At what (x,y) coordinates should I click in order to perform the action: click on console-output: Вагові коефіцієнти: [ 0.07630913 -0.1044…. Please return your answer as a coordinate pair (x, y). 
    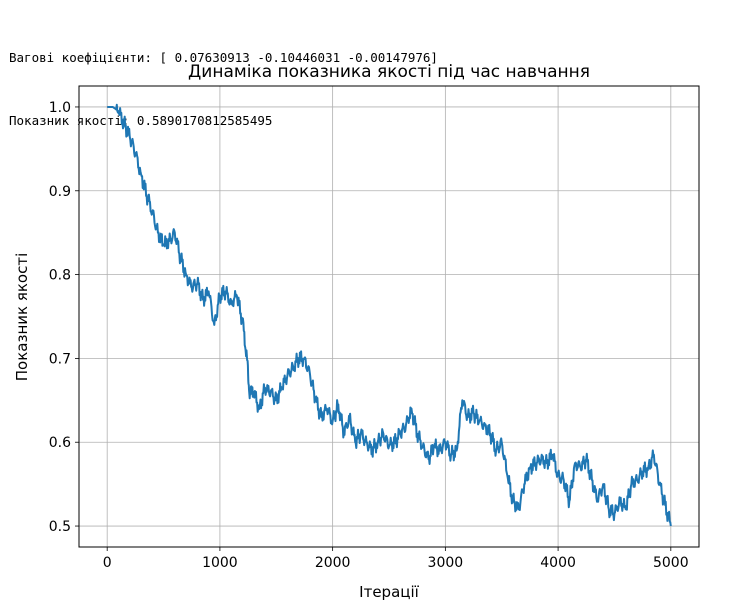
    Looking at the image, I should click on (223, 78).